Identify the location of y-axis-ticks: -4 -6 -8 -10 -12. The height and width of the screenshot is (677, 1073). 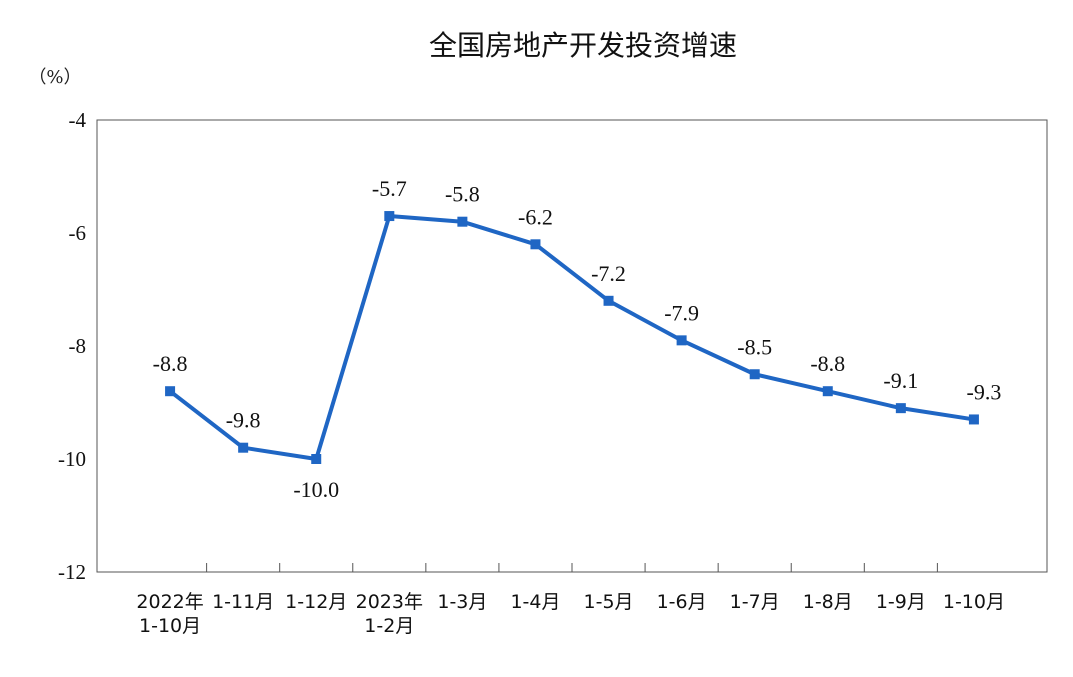
(72, 346).